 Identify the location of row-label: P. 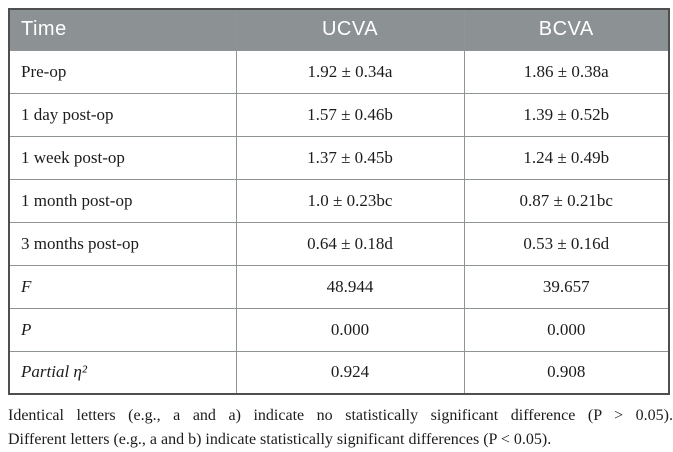
(122, 329).